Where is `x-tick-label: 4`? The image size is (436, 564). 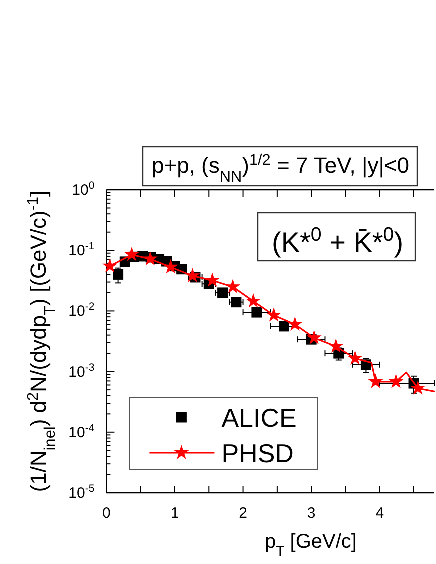 x-tick-label: 4 is located at coordinates (380, 513).